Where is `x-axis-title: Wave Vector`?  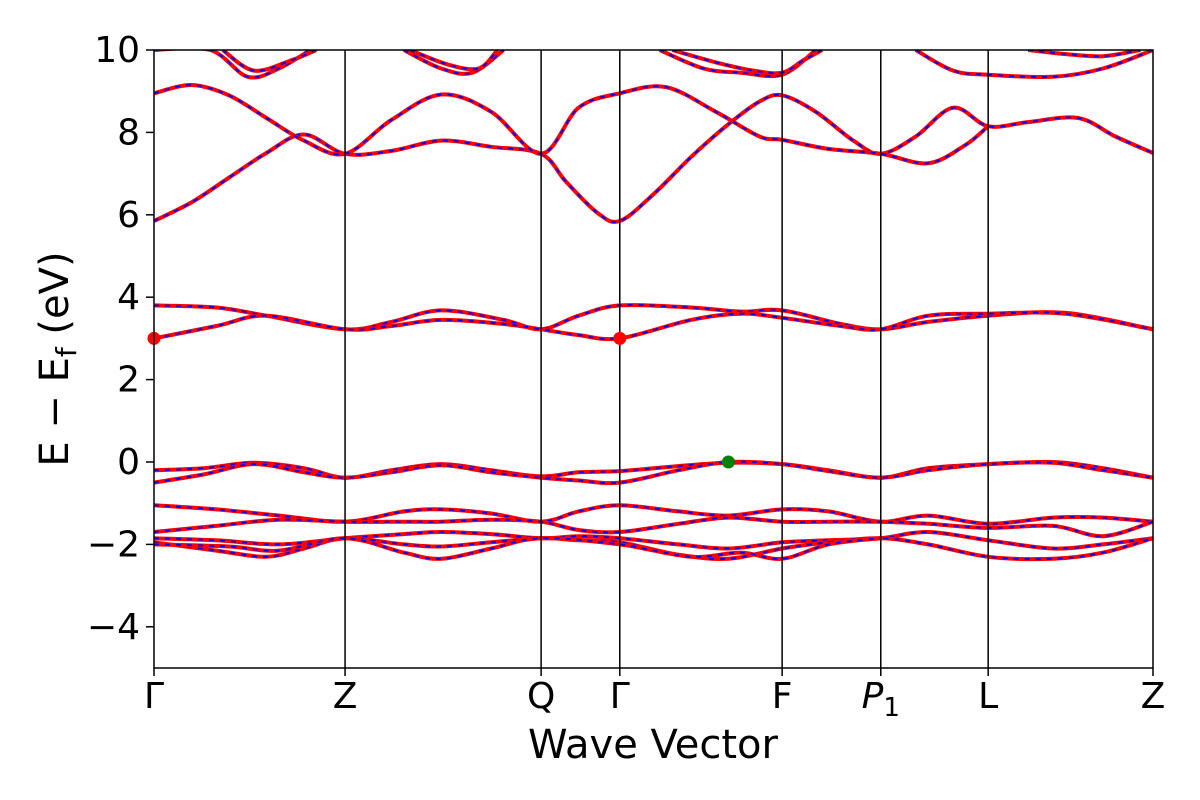
x-axis-title: Wave Vector is located at coordinates (653, 745).